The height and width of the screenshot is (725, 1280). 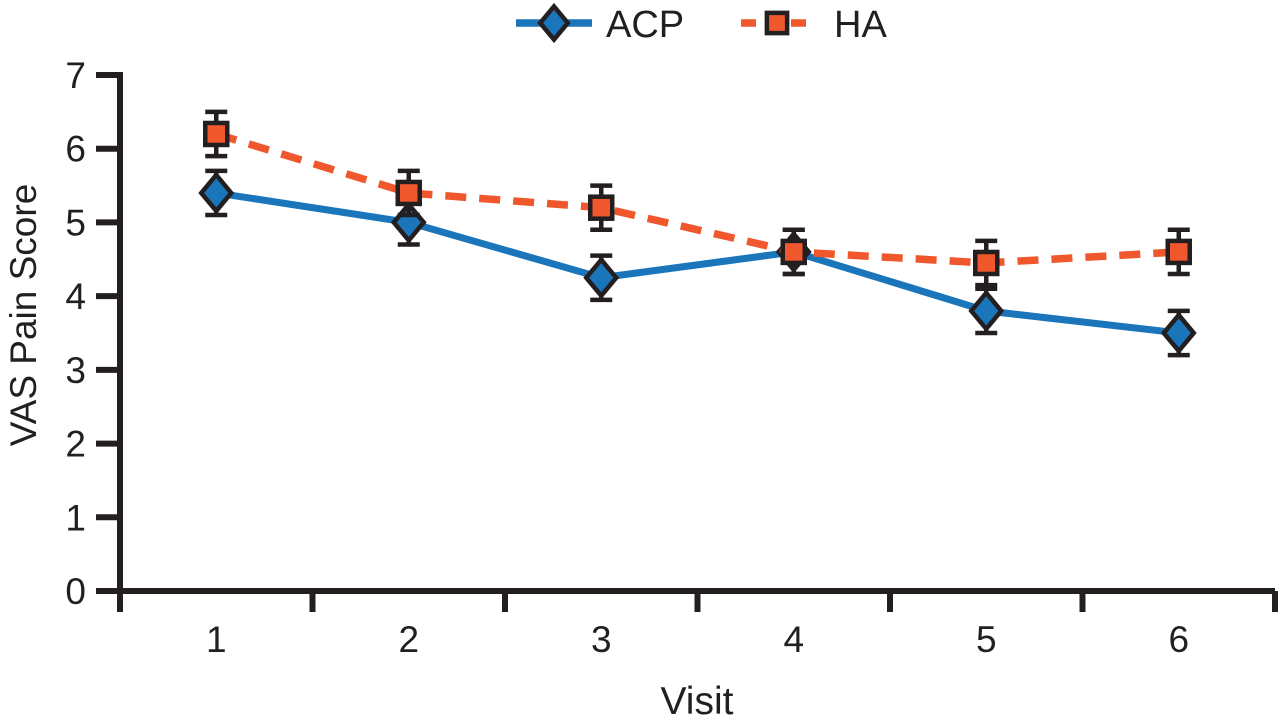 What do you see at coordinates (986, 639) in the screenshot?
I see `x-tick-label: 5` at bounding box center [986, 639].